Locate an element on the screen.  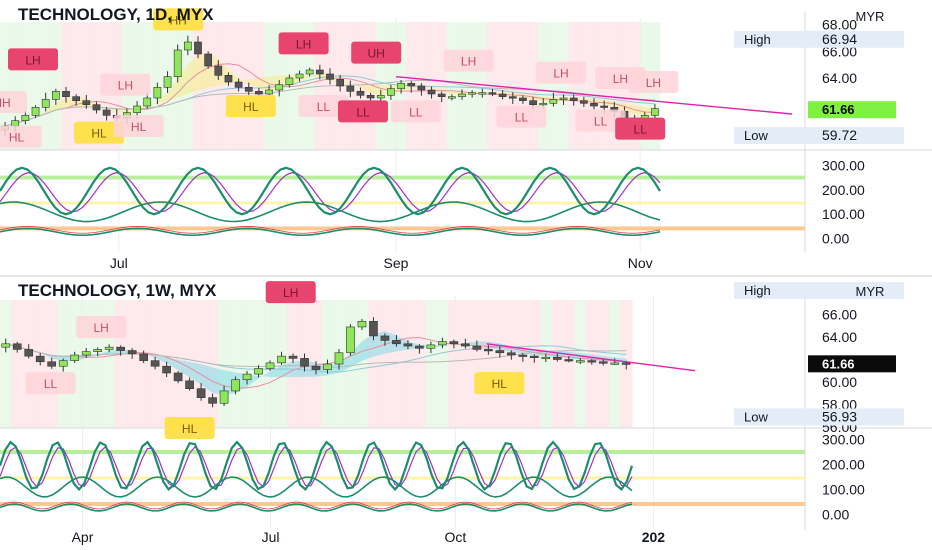
oscillator-red-line is located at coordinates (316, 505).